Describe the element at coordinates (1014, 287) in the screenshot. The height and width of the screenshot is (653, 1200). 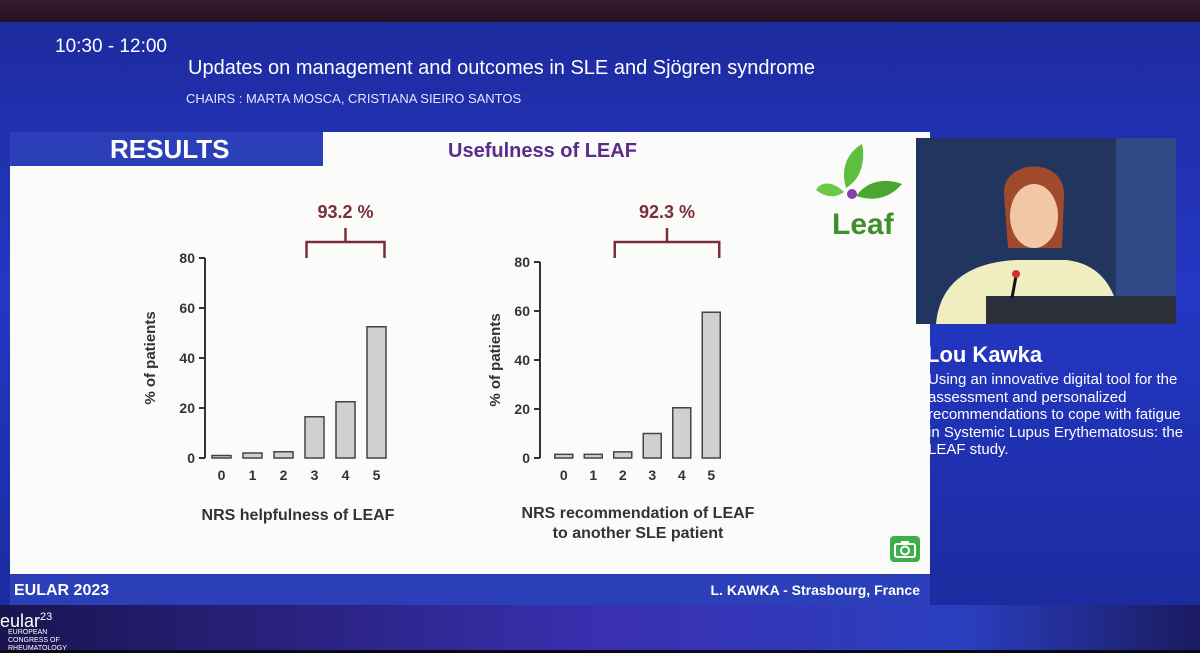
I see `microphone` at that location.